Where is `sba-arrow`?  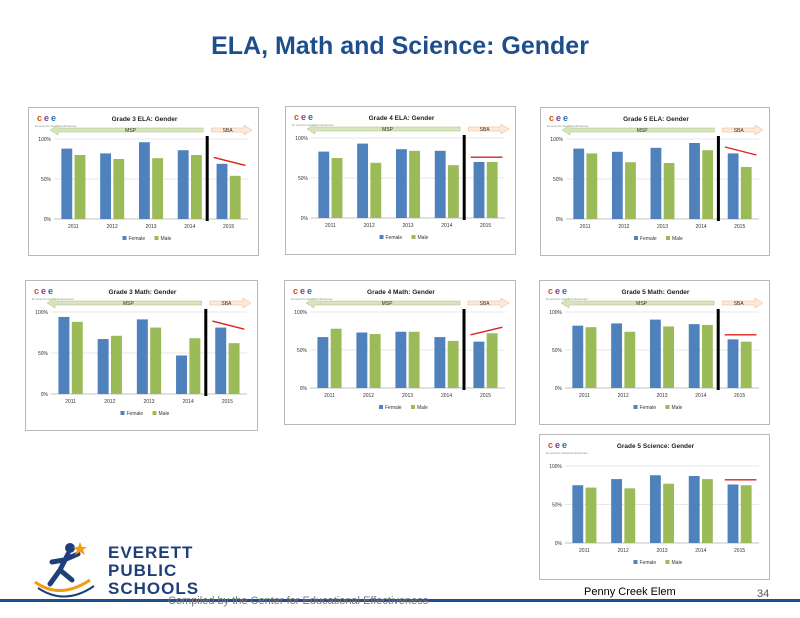
sba-arrow is located at coordinates (743, 130).